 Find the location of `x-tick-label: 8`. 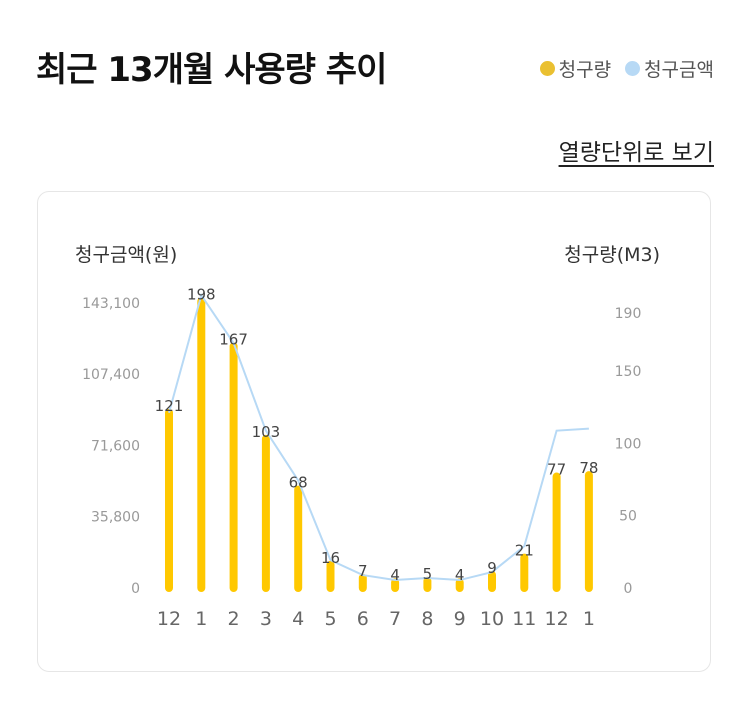

x-tick-label: 8 is located at coordinates (427, 619).